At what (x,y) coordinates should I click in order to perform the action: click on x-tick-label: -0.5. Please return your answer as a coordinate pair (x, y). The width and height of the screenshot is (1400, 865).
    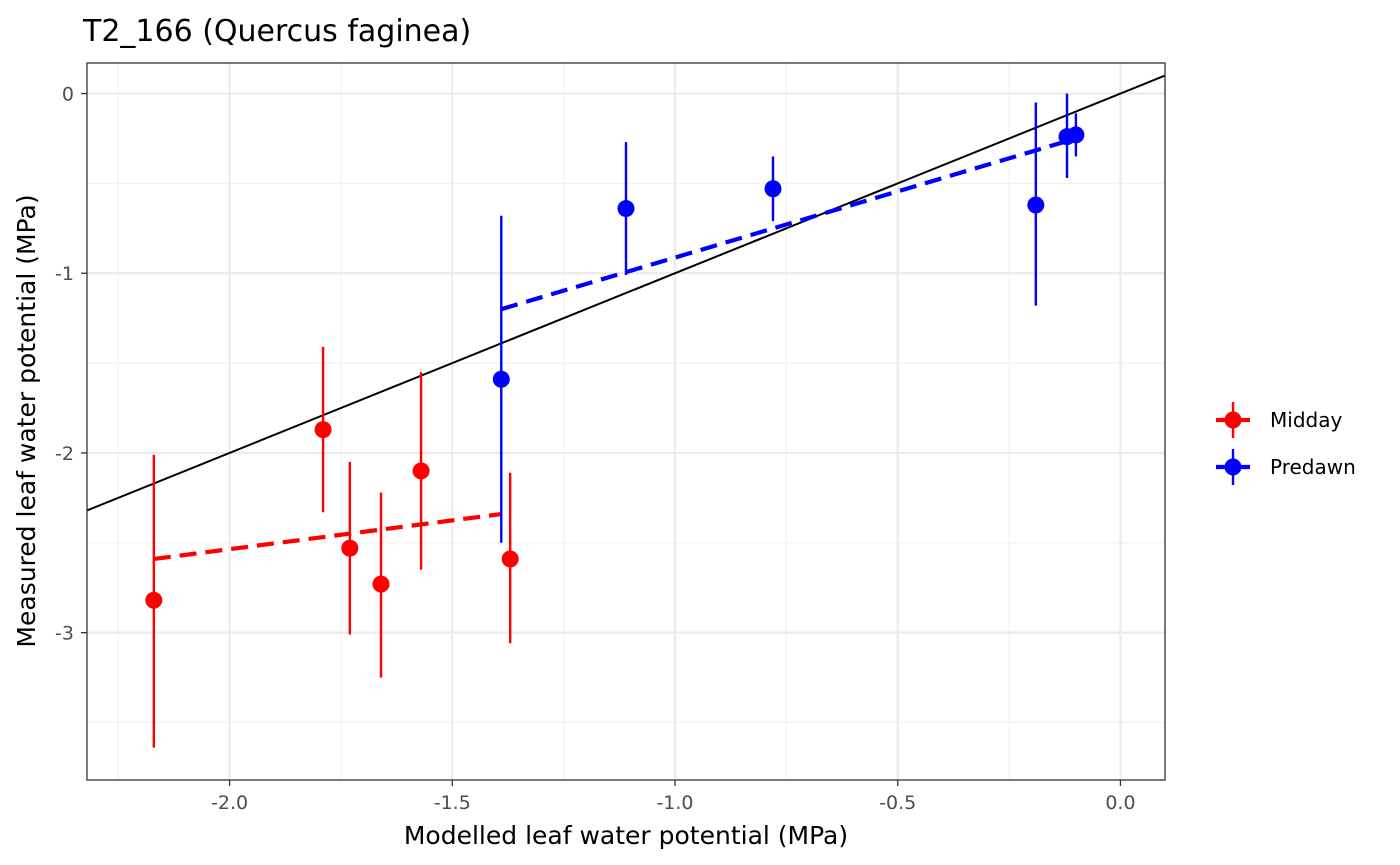
    Looking at the image, I should click on (897, 803).